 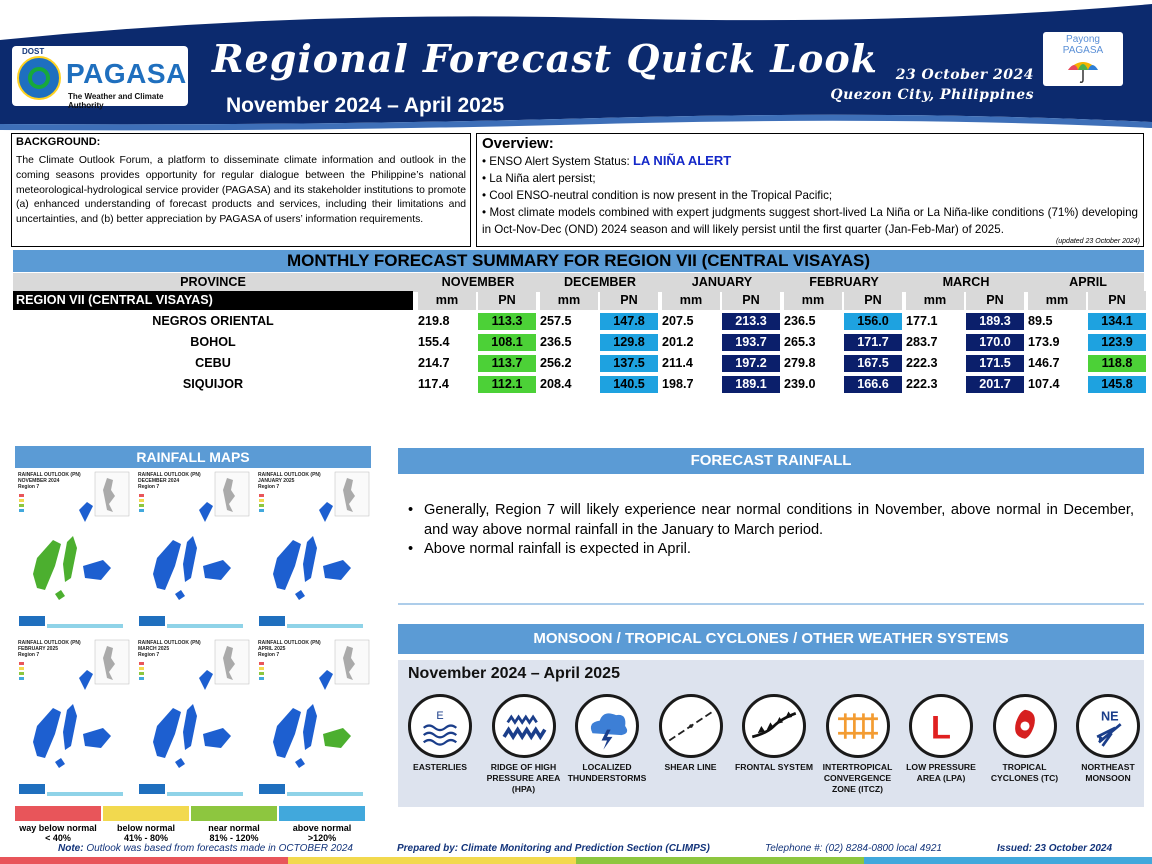 I want to click on footer-issued: Issued: 23 October 2024, so click(x=1055, y=848).